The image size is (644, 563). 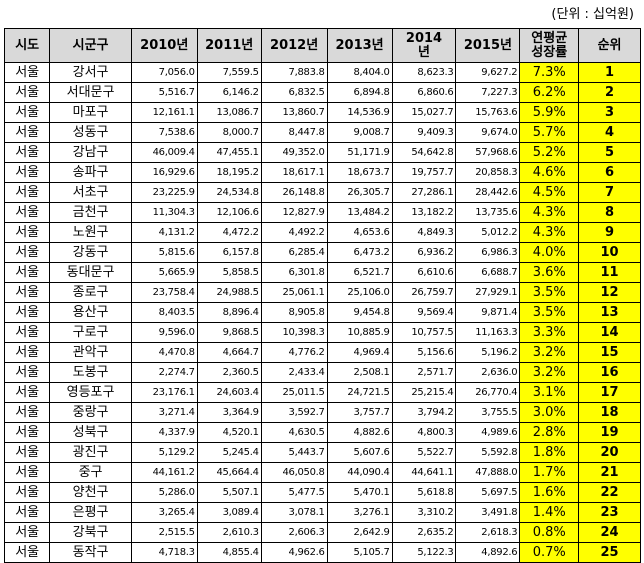 I want to click on cell-2012: 2,433.4, so click(x=294, y=372).